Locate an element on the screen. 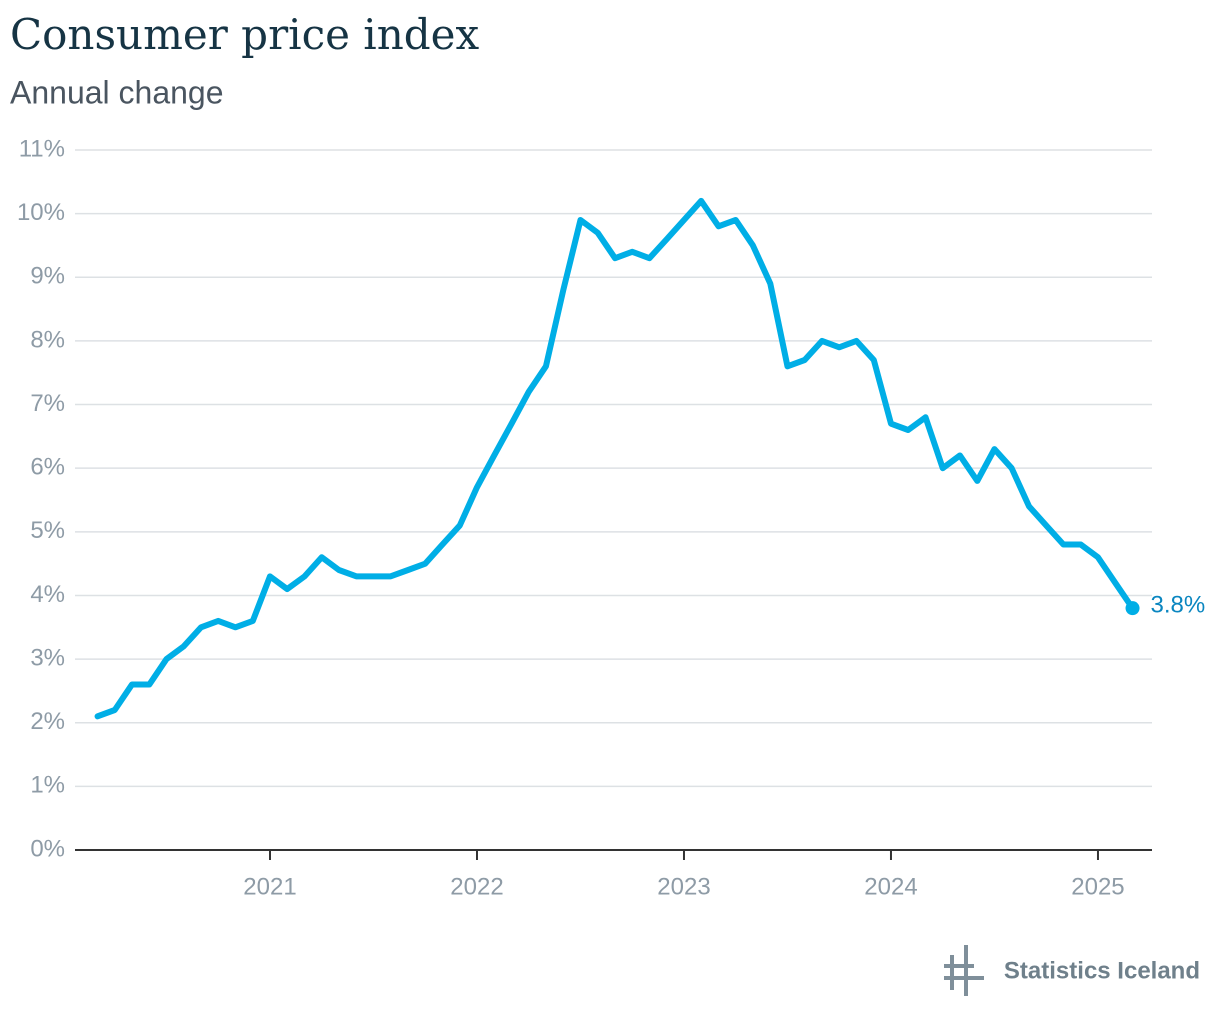  x-tick-label: 2022 is located at coordinates (476, 886).